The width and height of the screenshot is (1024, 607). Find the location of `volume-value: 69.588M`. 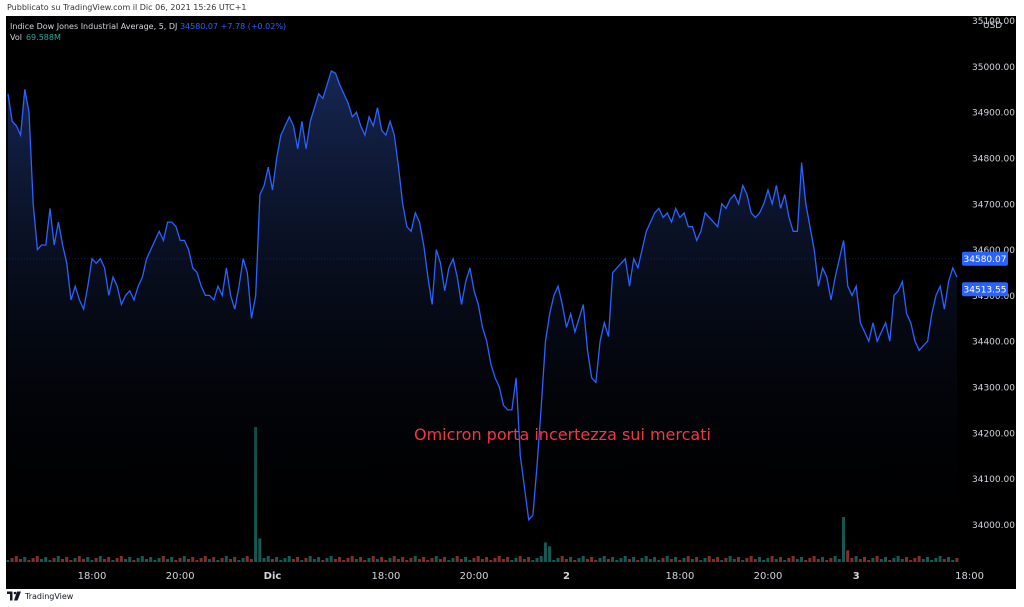

volume-value: 69.588M is located at coordinates (43, 37).